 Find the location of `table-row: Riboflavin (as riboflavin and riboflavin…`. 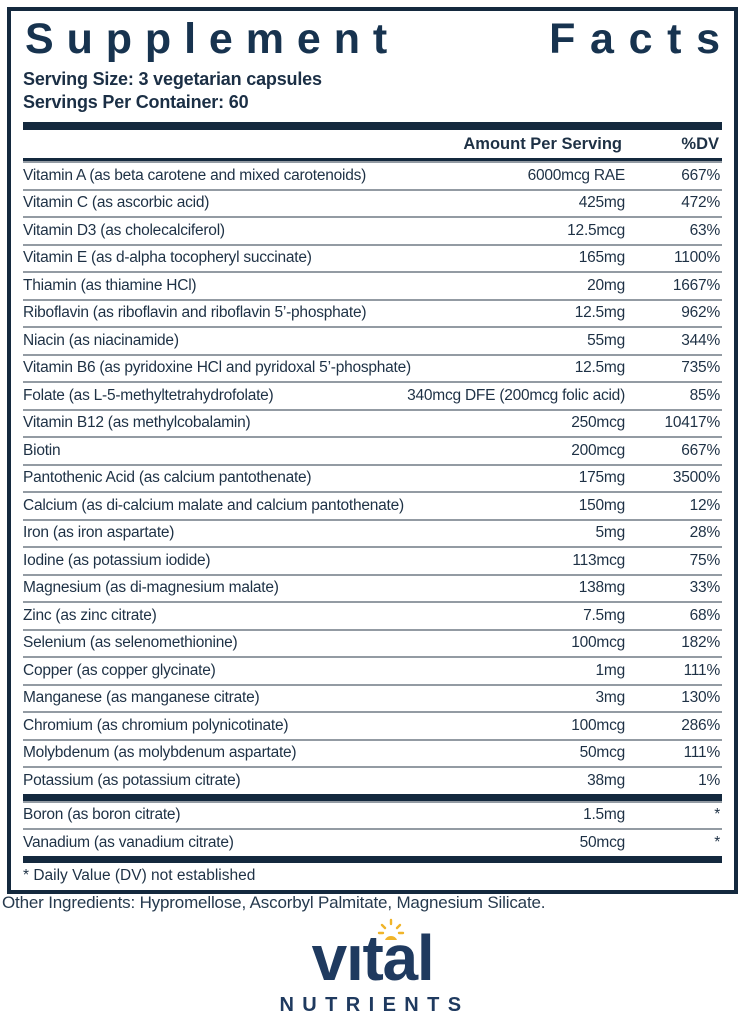

table-row: Riboflavin (as riboflavin and riboflavin… is located at coordinates (372, 312).